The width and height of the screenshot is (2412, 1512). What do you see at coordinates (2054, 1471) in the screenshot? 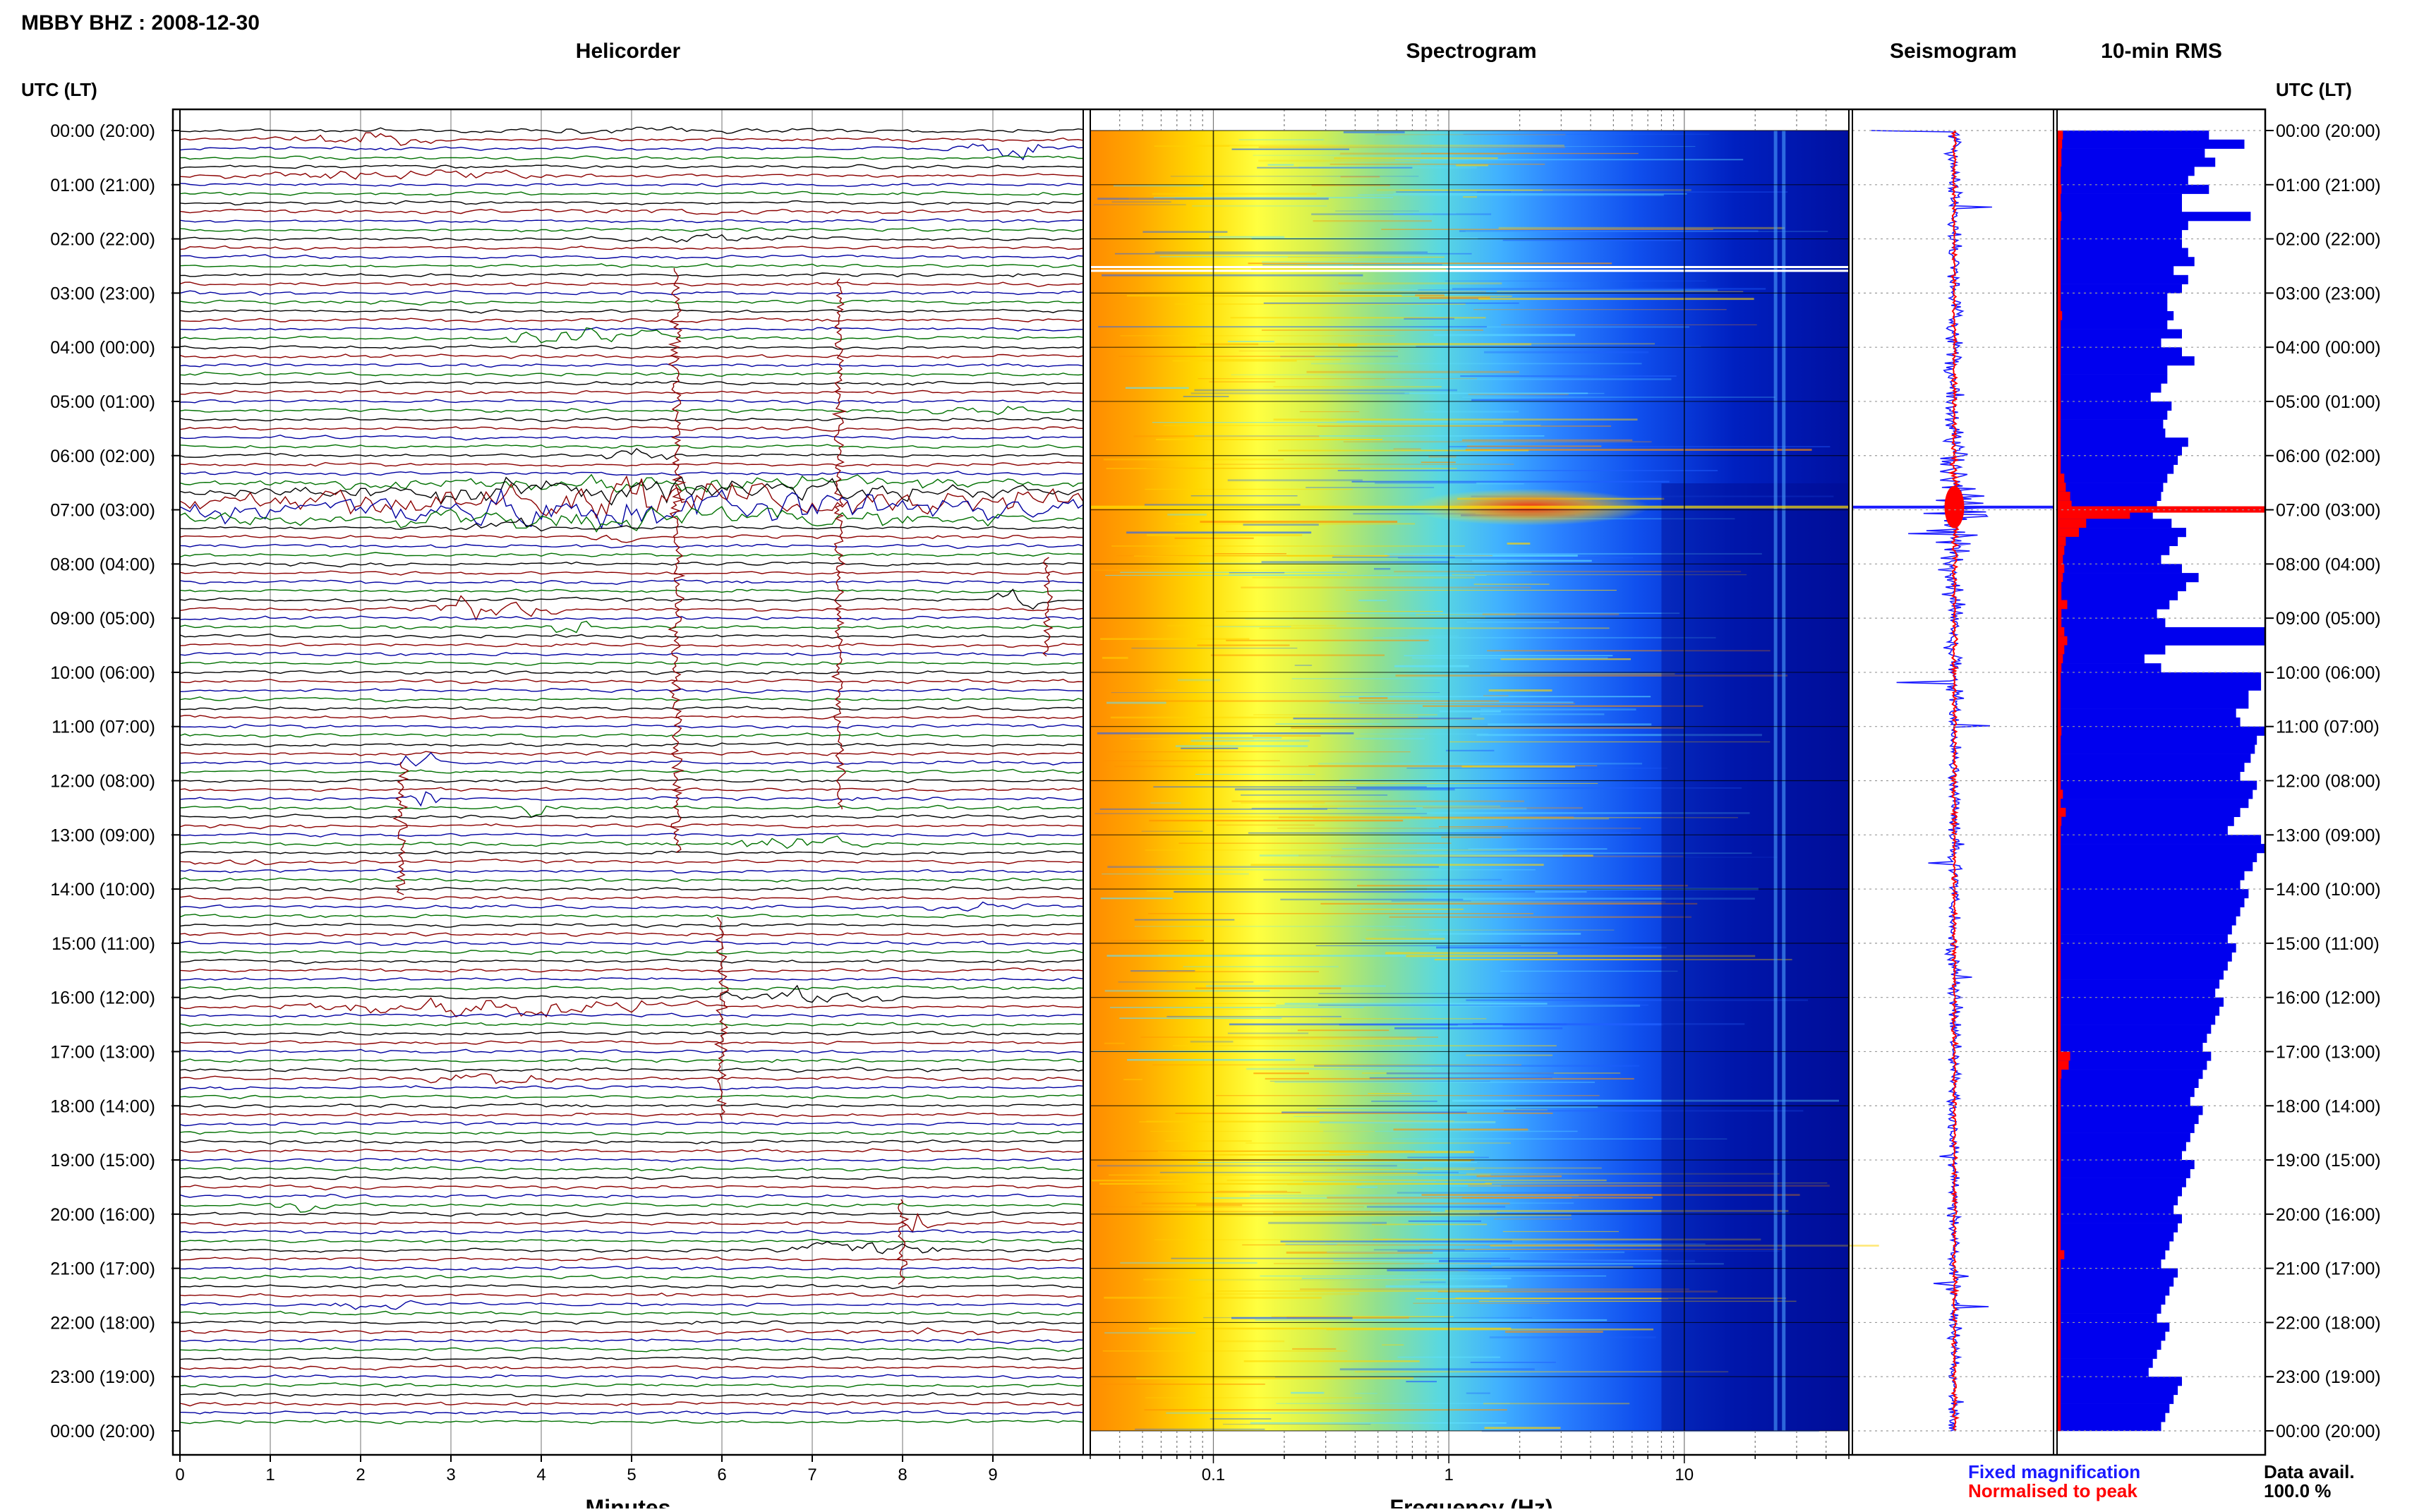
I see `legend-fixed: Fixed magnification` at bounding box center [2054, 1471].